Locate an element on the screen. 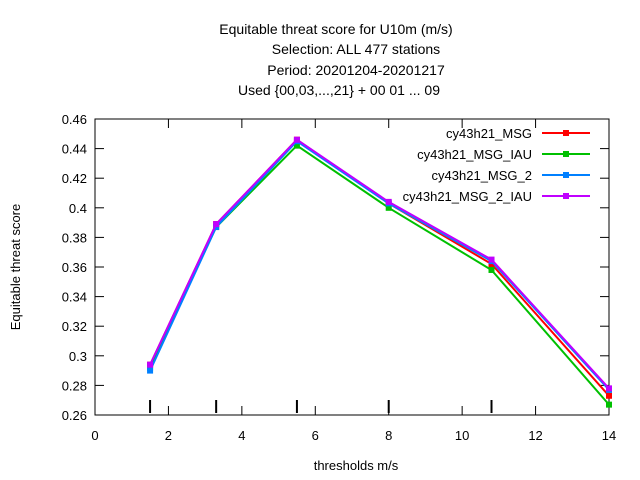 The height and width of the screenshot is (480, 640). legend-label: cy43h21_MSG_2 is located at coordinates (482, 175).